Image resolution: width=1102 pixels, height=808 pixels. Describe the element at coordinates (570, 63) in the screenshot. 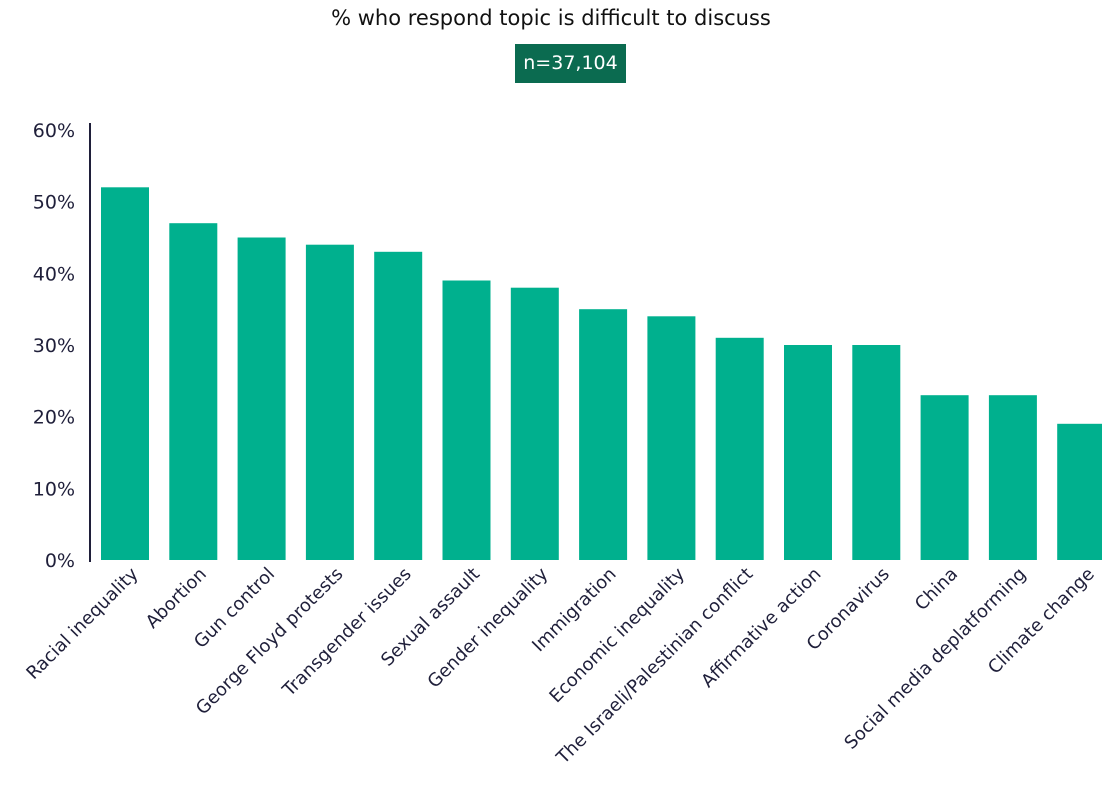

I see `sample-size-badge: n=37,104` at that location.